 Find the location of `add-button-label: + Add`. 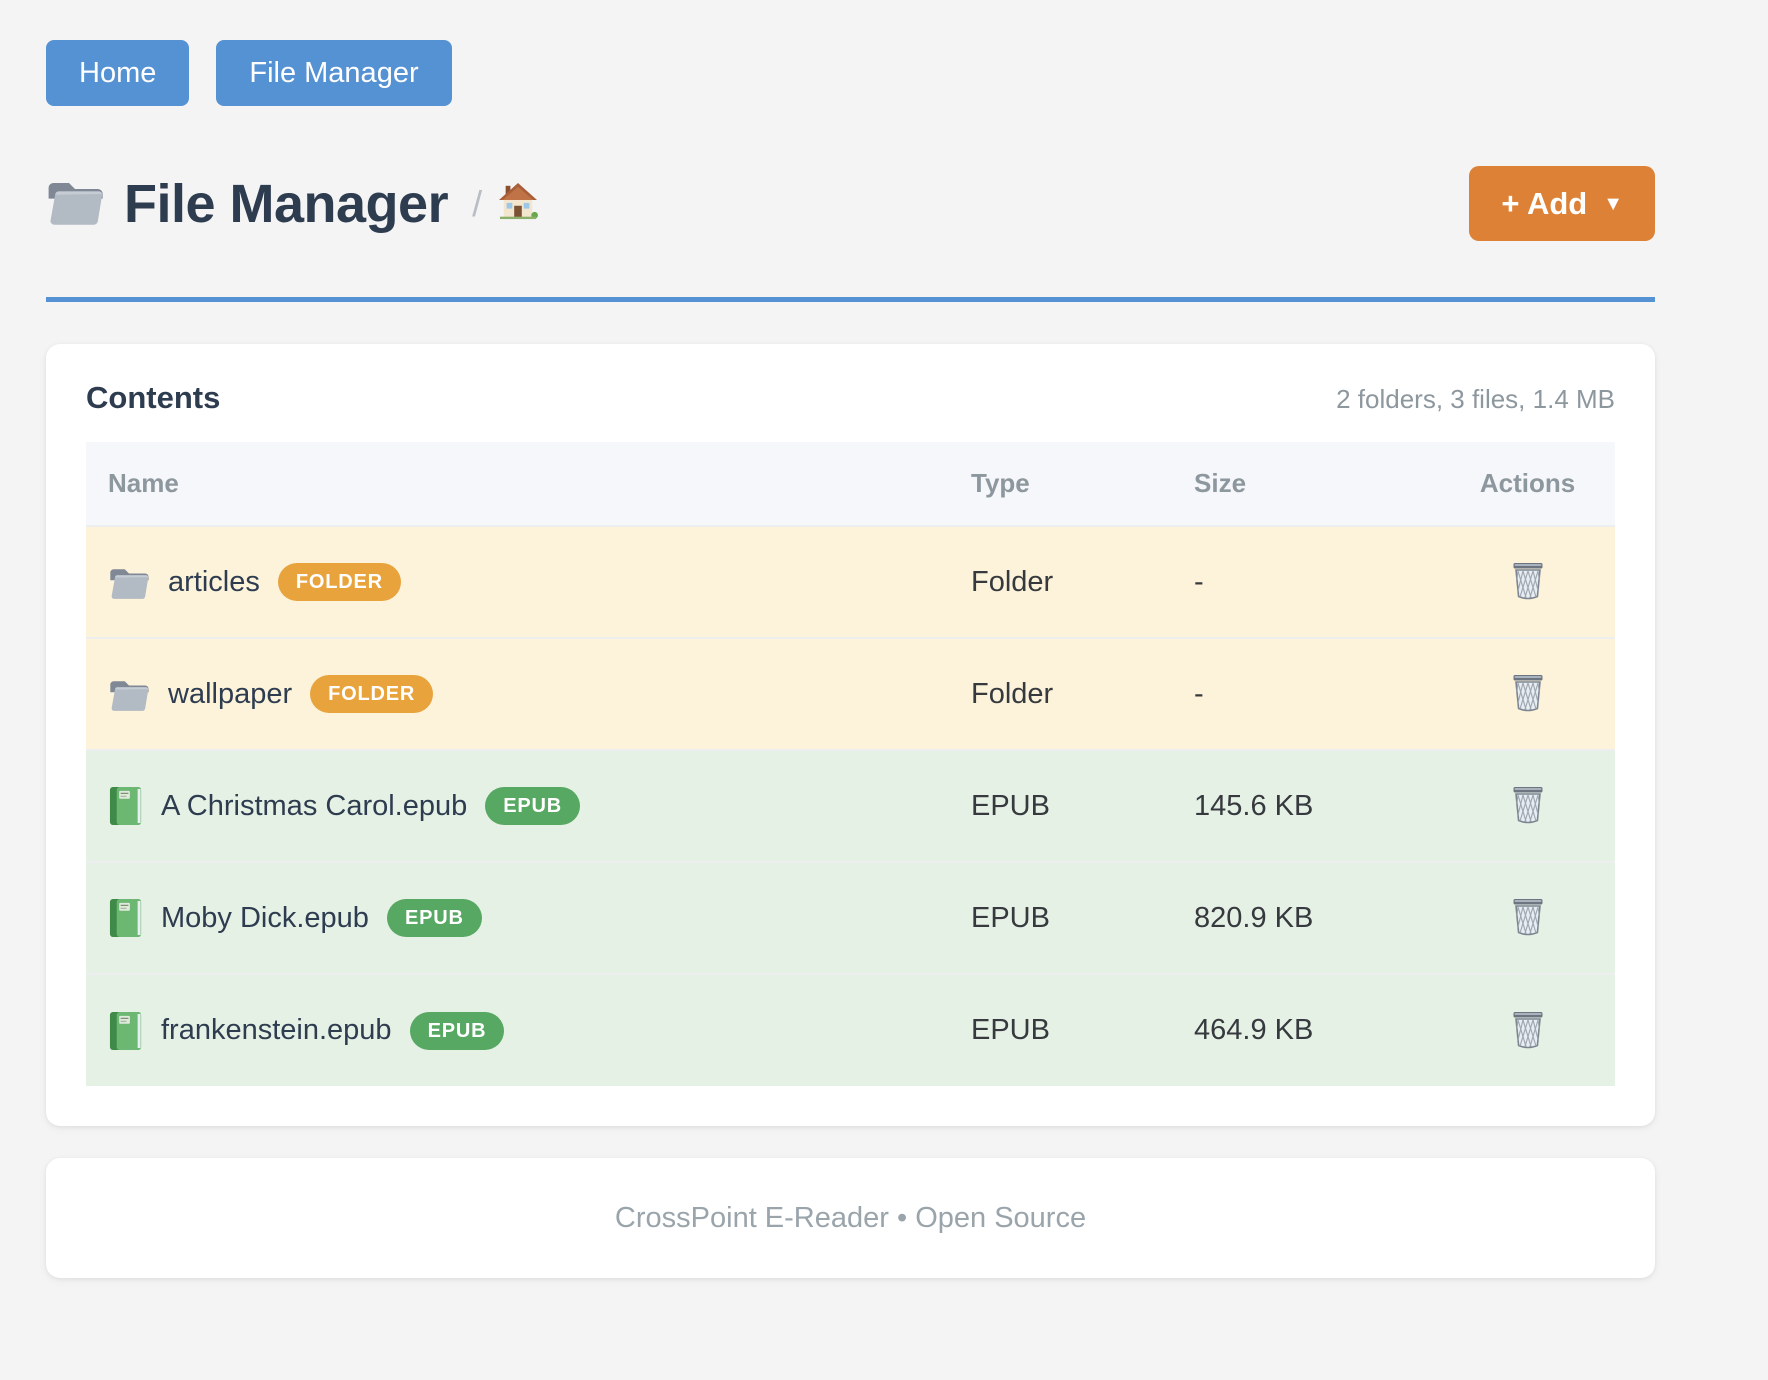

add-button-label: + Add is located at coordinates (1544, 203).